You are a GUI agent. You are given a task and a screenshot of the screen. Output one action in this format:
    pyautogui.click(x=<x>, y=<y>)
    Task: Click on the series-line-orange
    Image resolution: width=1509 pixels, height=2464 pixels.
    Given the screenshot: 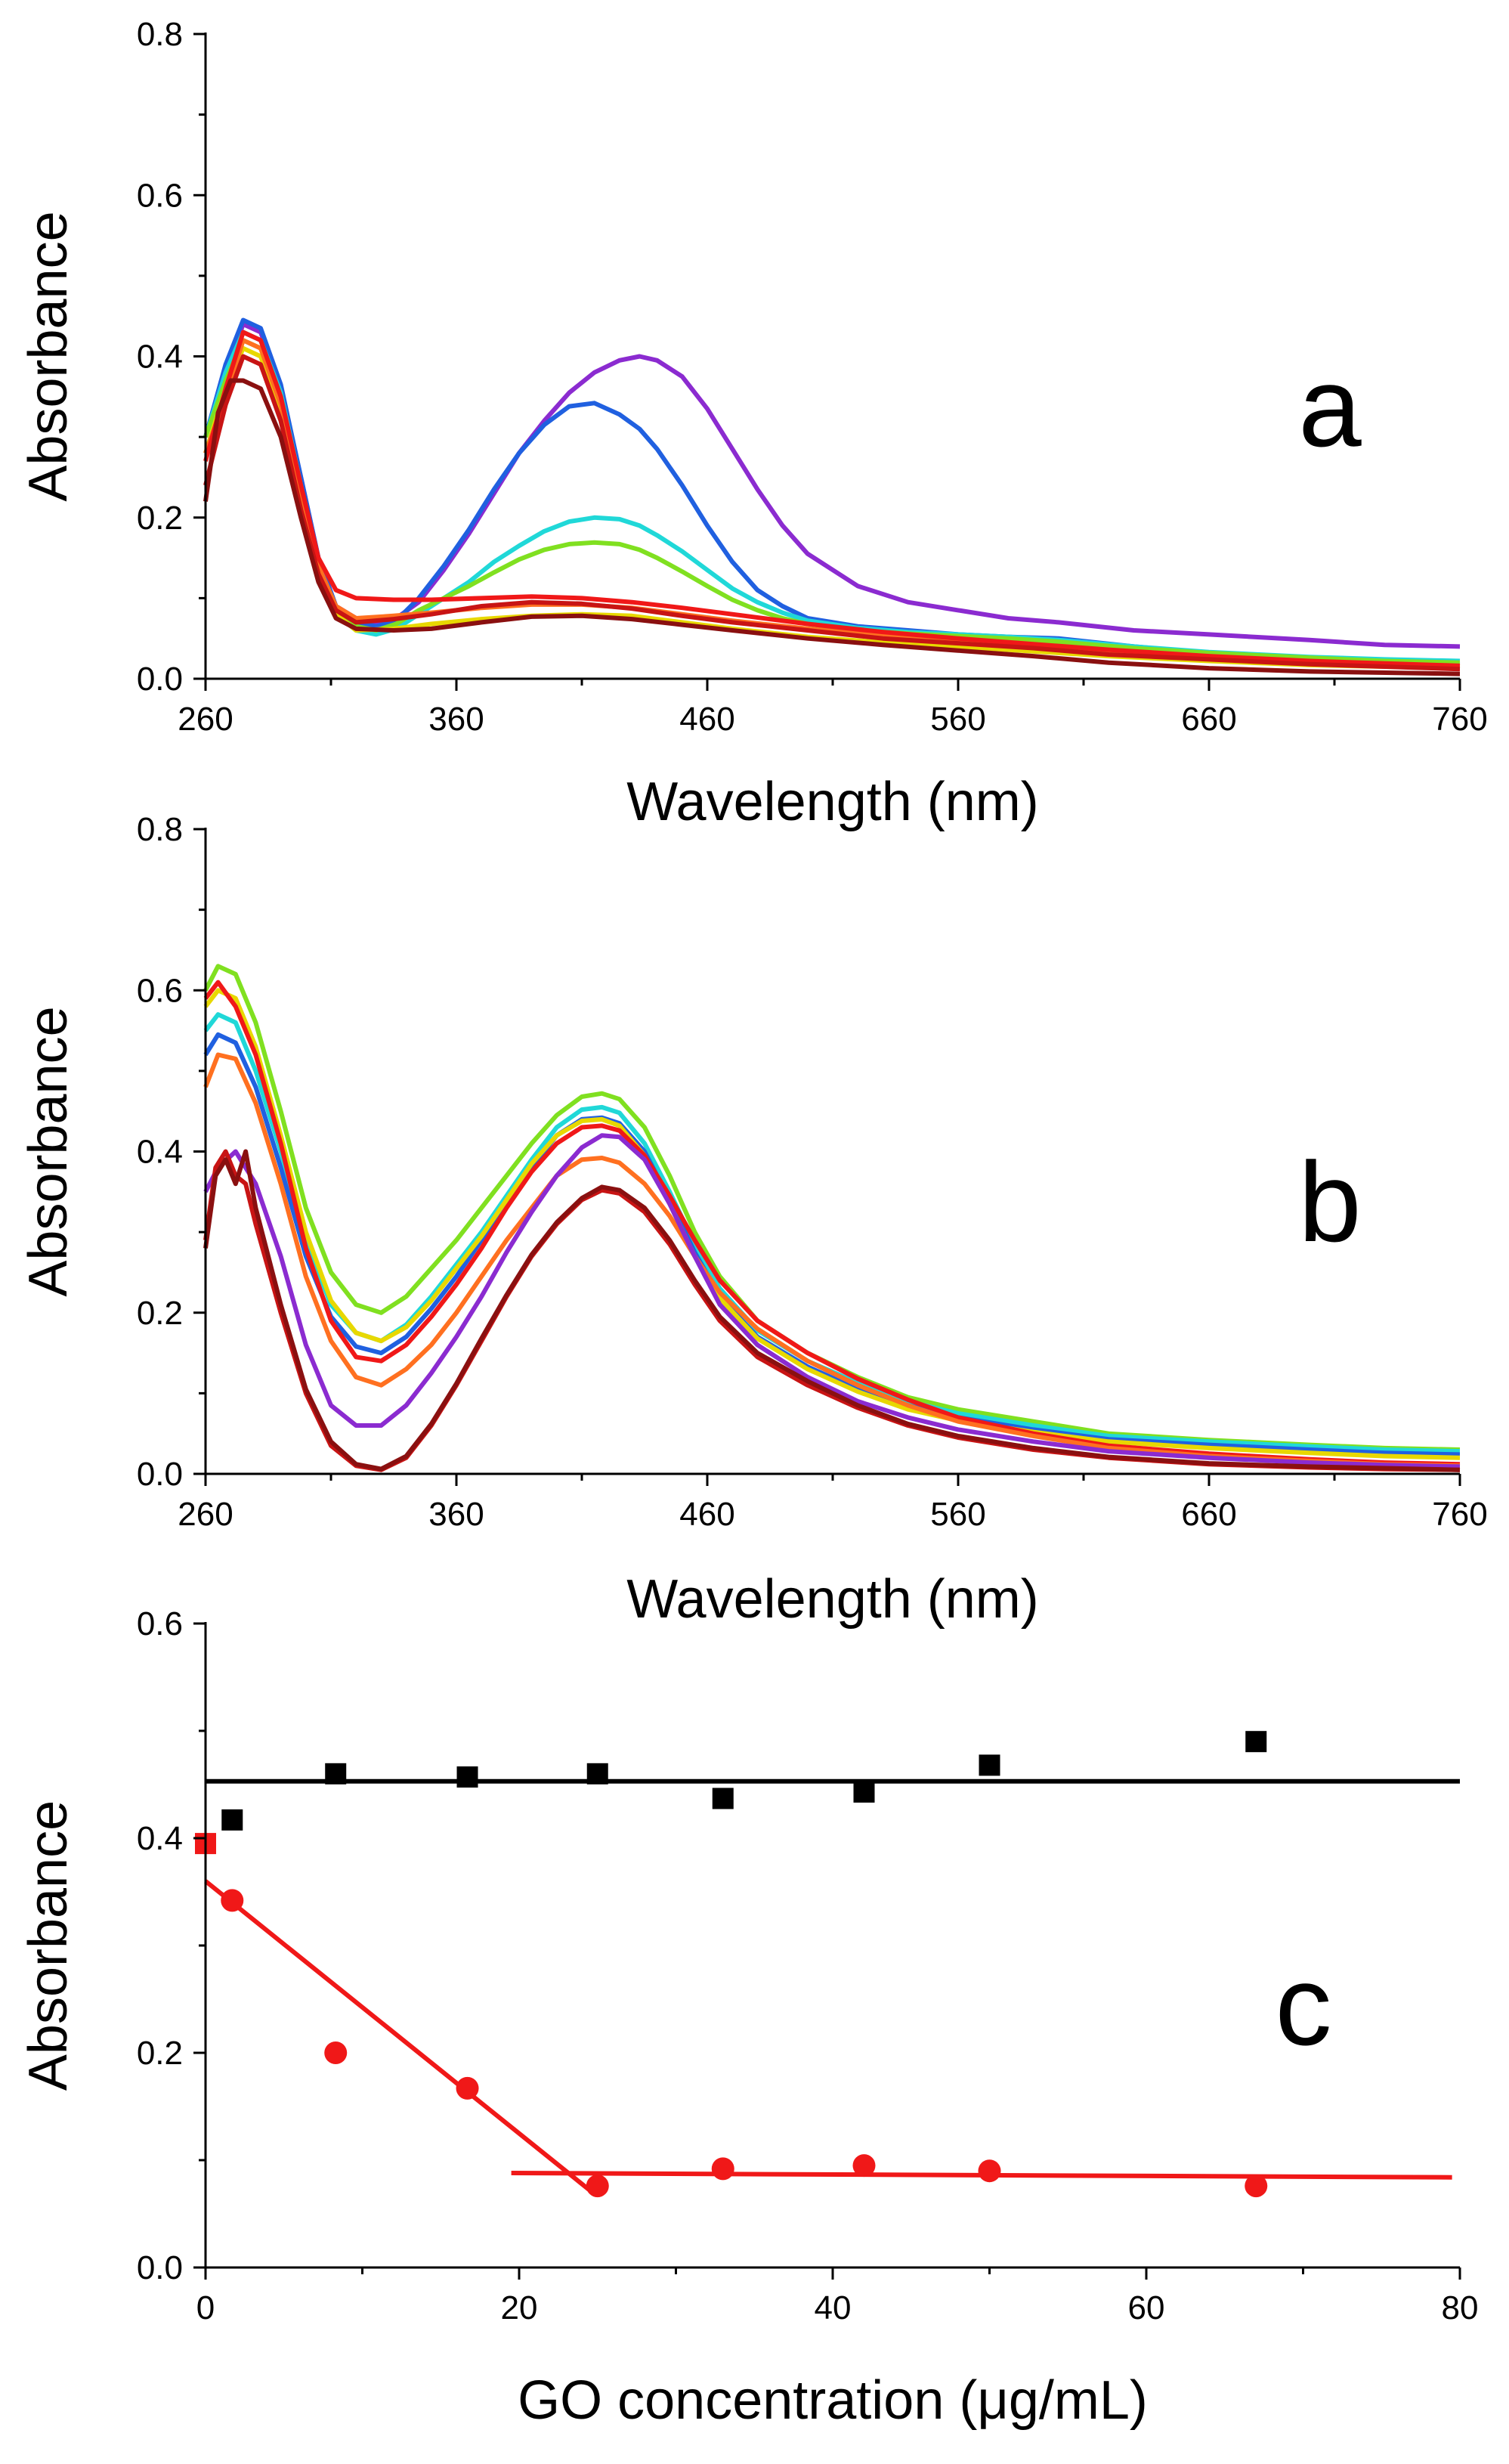 What is the action you would take?
    pyautogui.click(x=832, y=1260)
    